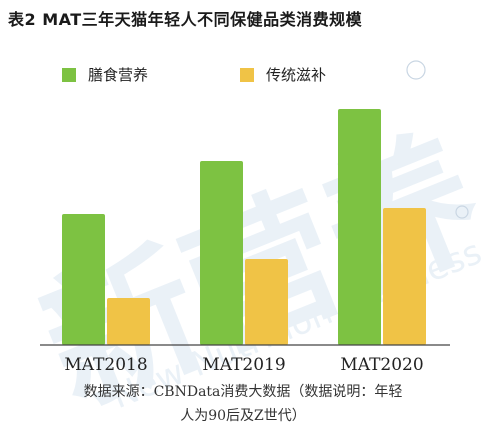 Image resolution: width=484 pixels, height=441 pixels. Describe the element at coordinates (69, 74) in the screenshot. I see `legend-swatch-dietary` at that location.